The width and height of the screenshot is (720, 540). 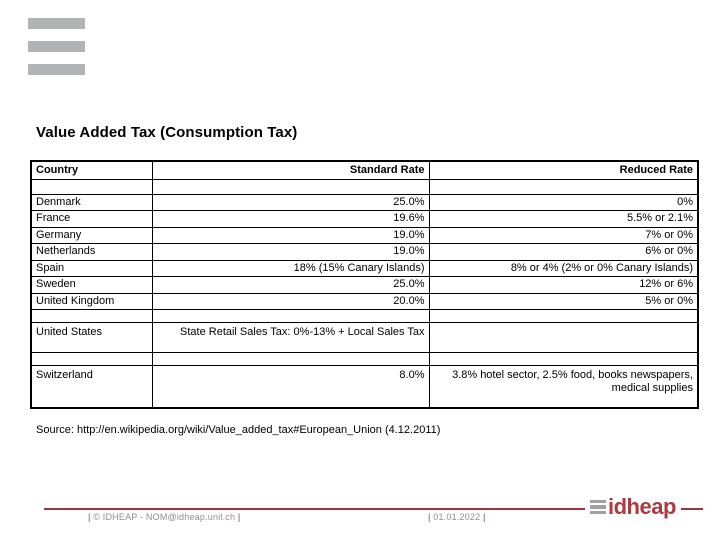 I want to click on footer-copyright: | © IDHEAP - NOM@idheap.unil.ch |, so click(x=164, y=517).